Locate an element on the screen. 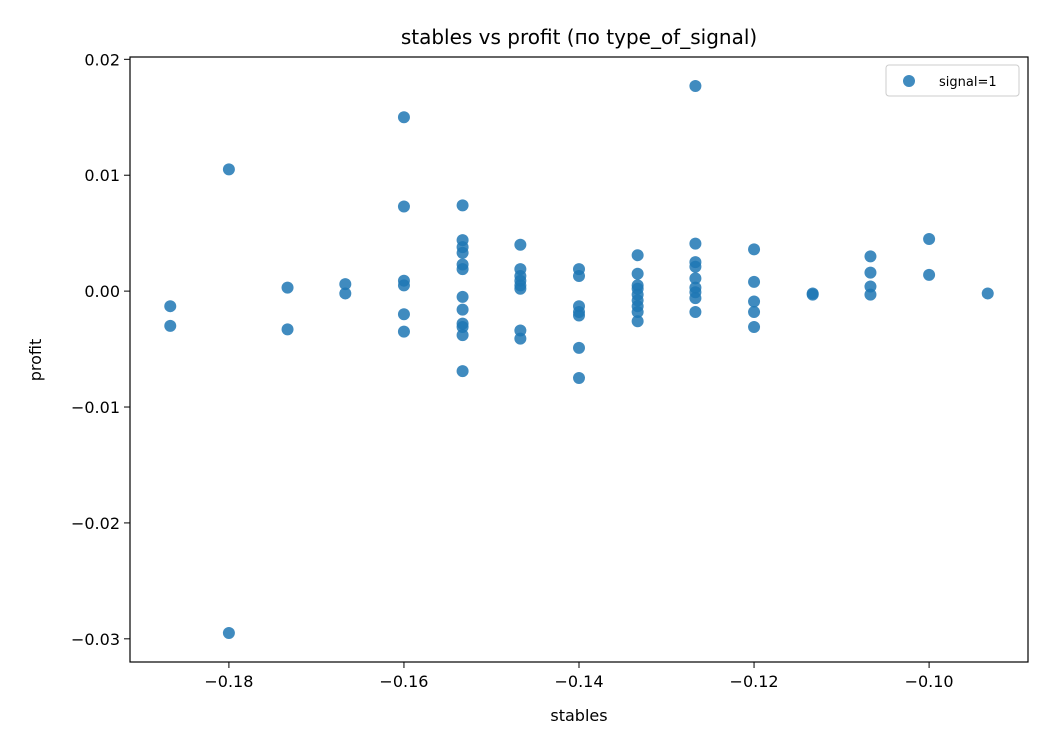 This screenshot has width=1050, height=754. y-axis-label: profit is located at coordinates (35, 360).